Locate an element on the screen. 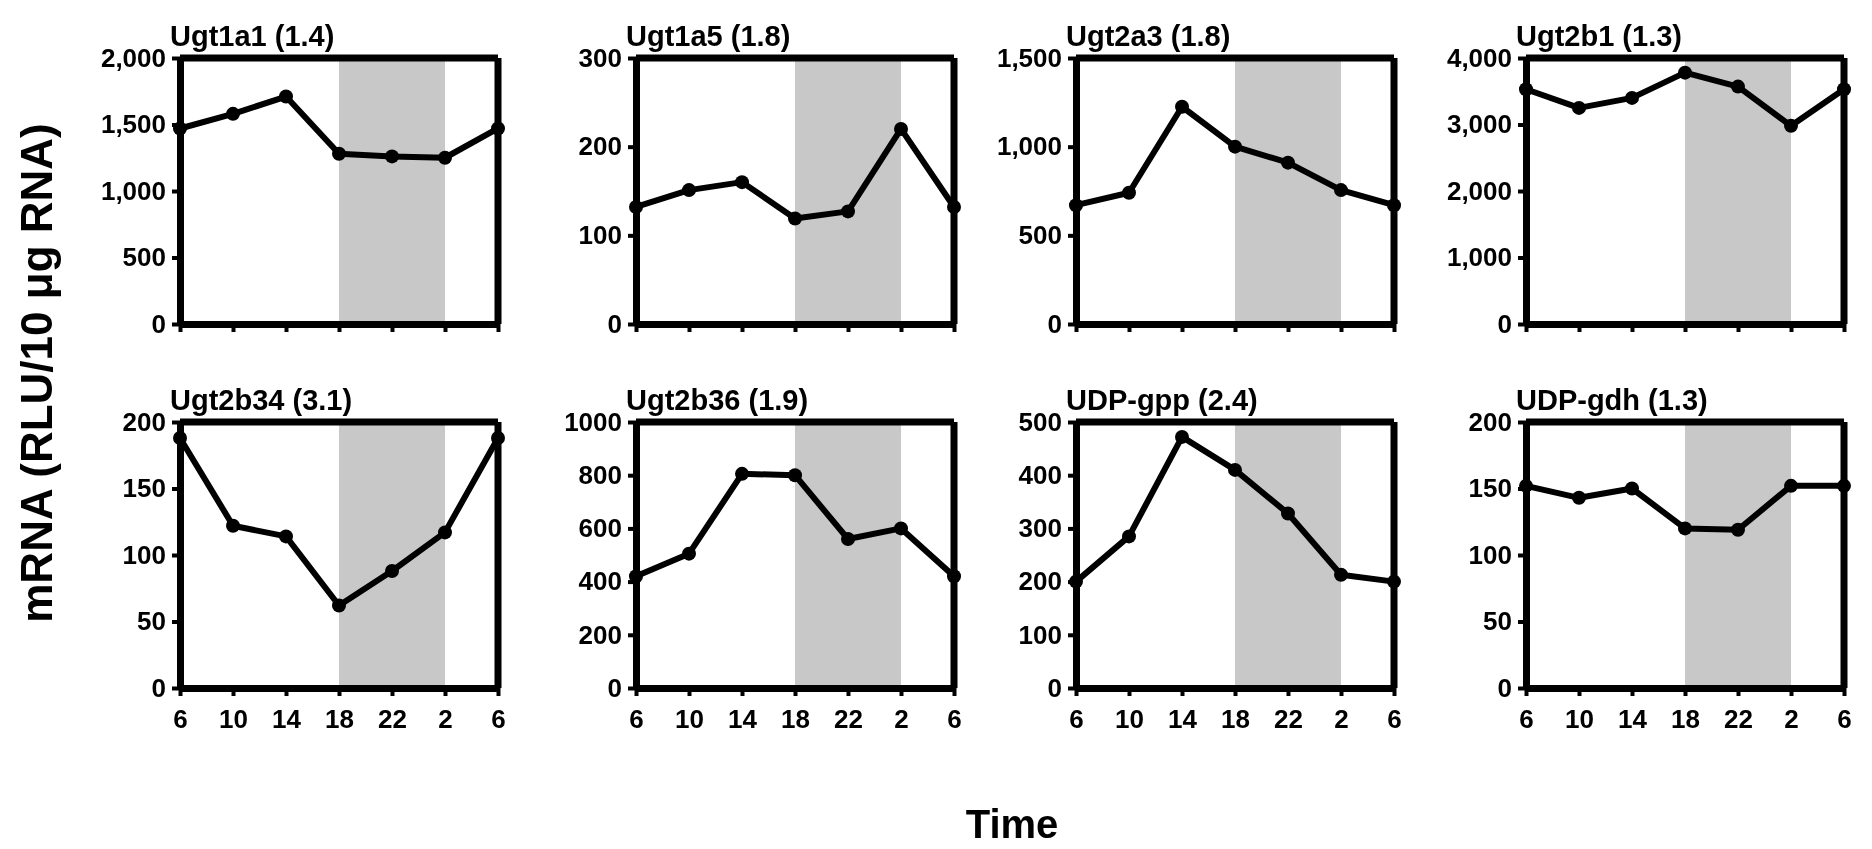 The image size is (1872, 849). y-tick-label: 50 is located at coordinates (151, 621).